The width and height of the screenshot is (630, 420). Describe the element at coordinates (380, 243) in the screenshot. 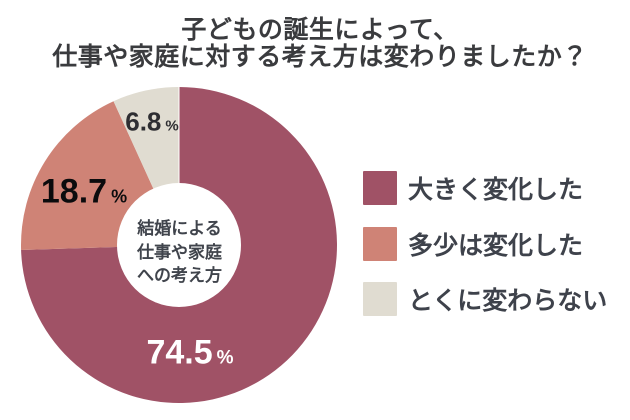

I see `legend-swatch-some-change` at that location.